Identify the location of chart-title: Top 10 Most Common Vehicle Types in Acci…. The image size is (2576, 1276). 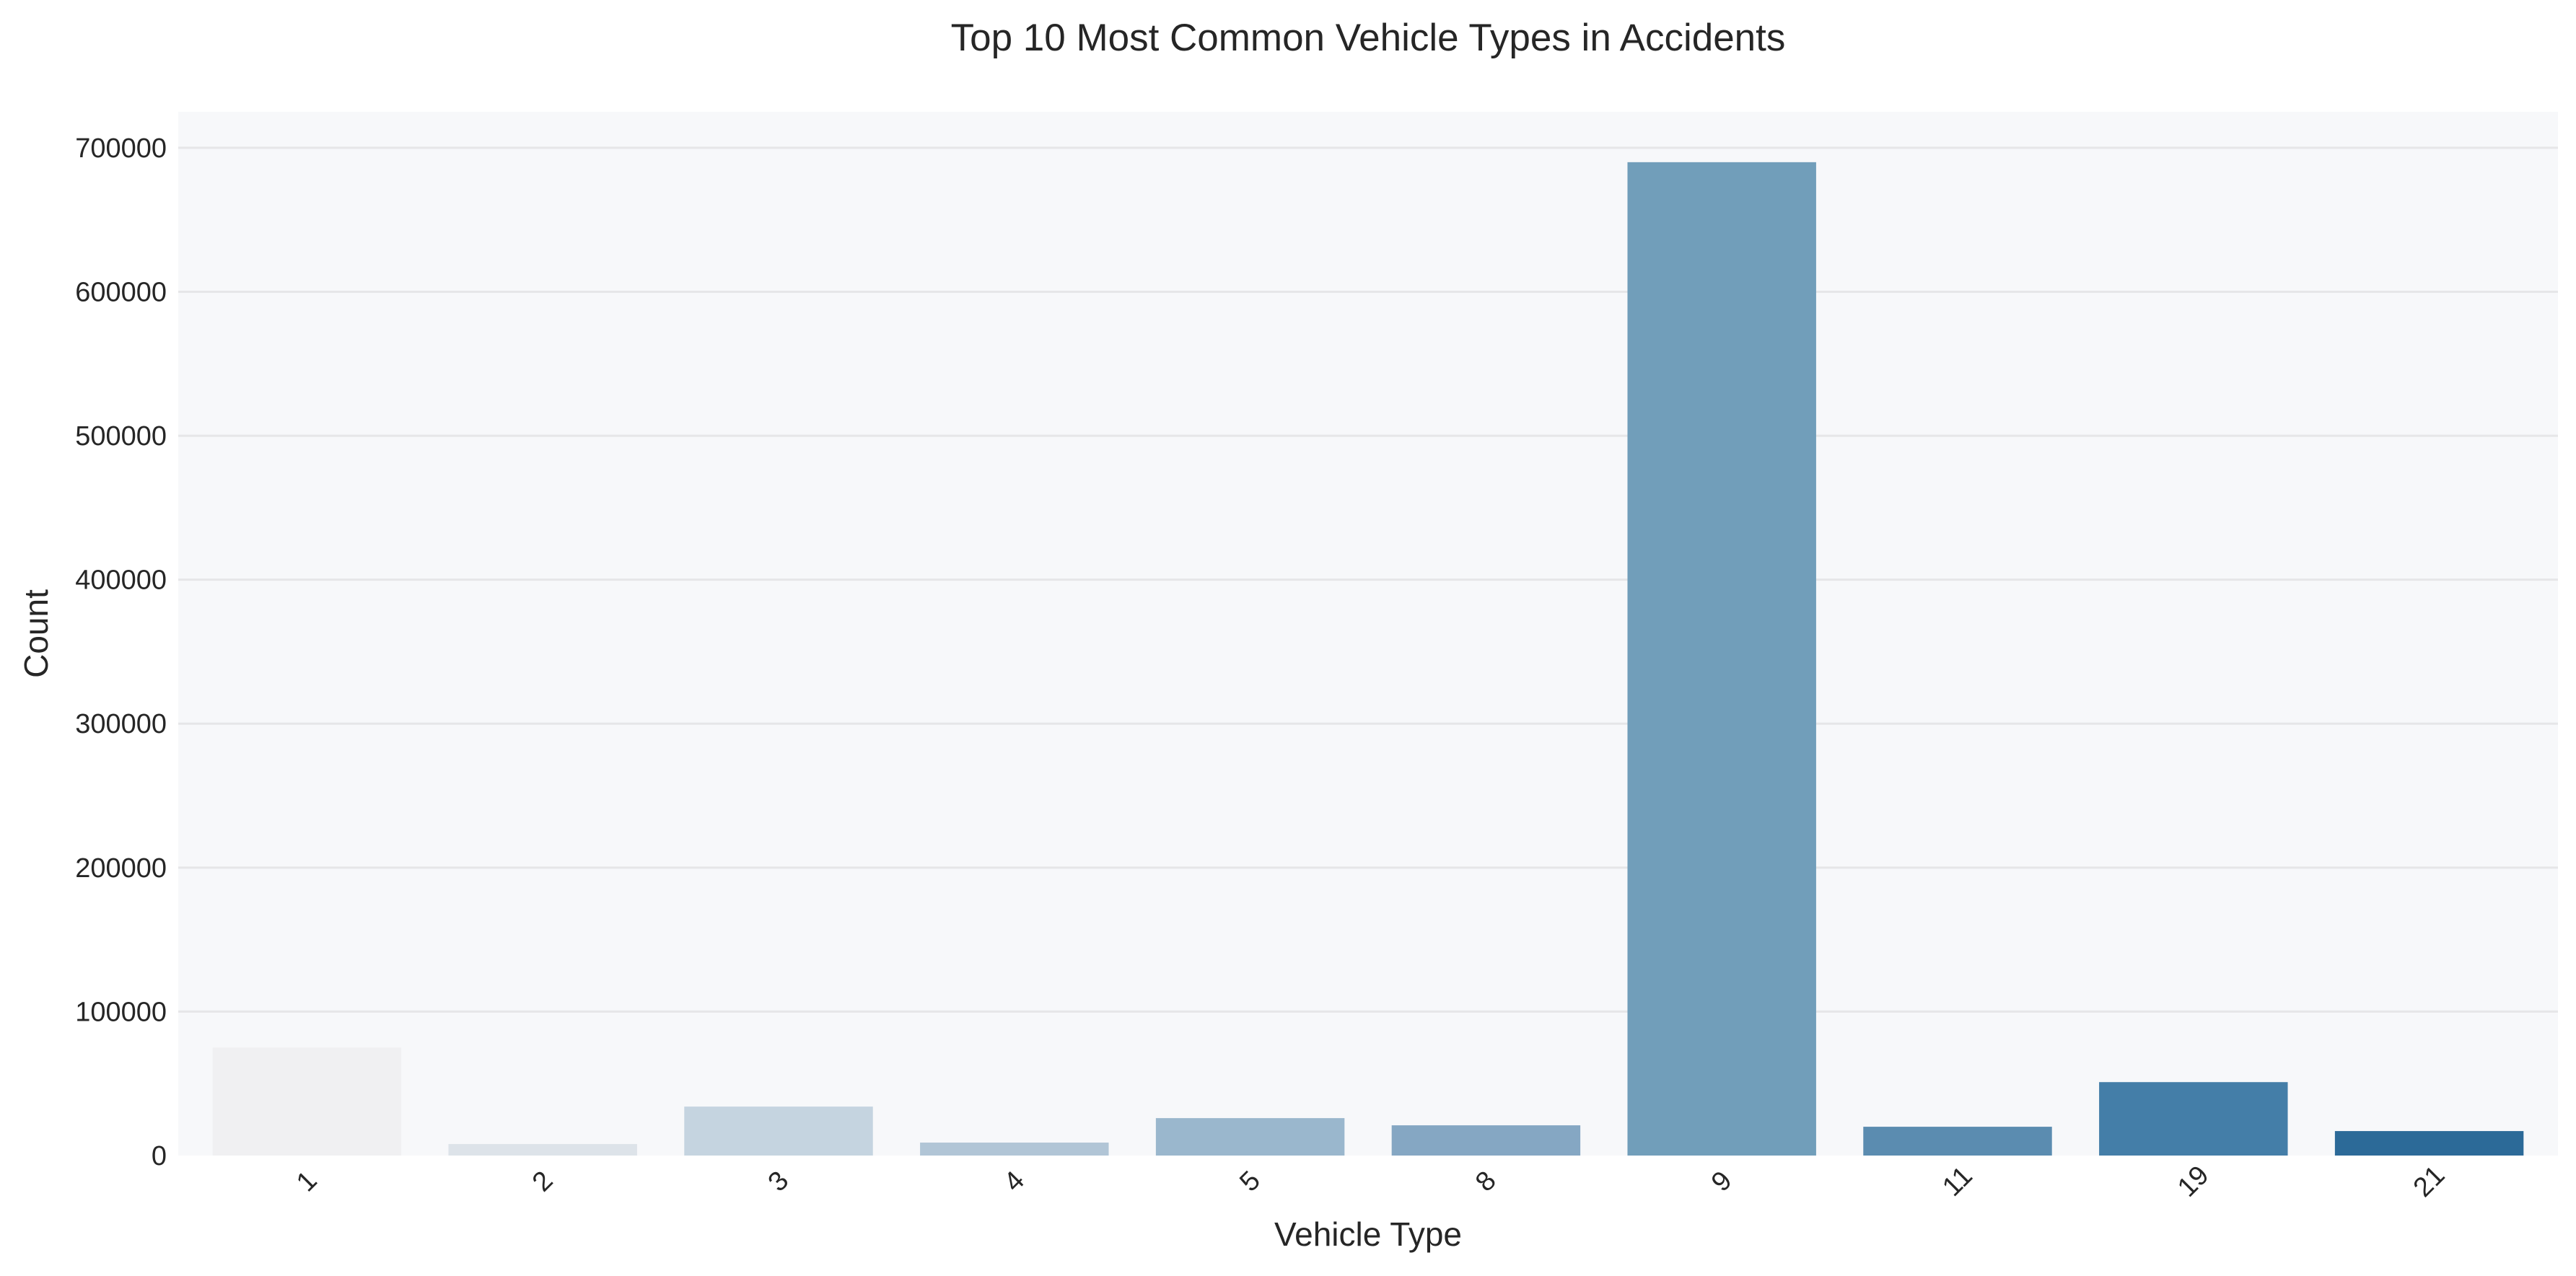
(1368, 38).